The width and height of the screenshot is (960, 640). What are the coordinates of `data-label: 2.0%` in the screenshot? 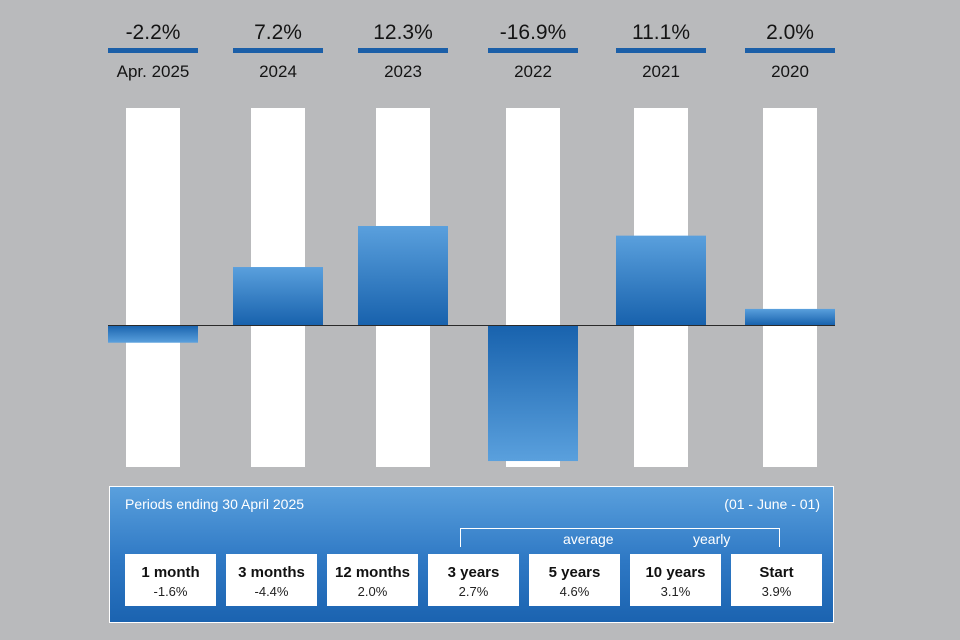 It's located at (790, 32).